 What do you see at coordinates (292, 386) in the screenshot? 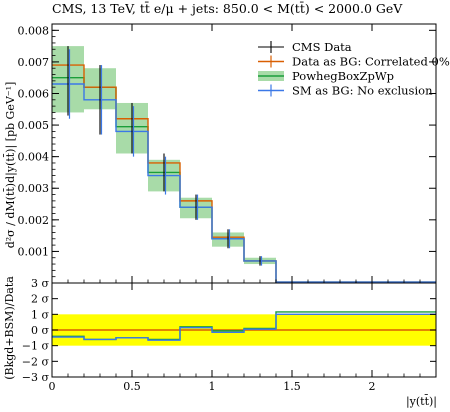
I see `ratio-xtick-label: 1.5` at bounding box center [292, 386].